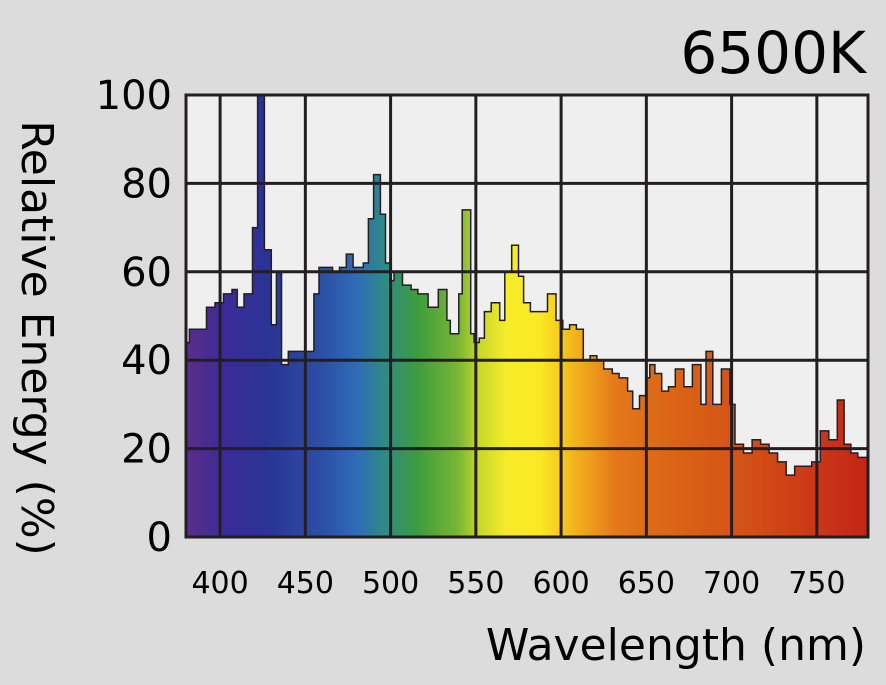 The width and height of the screenshot is (886, 685). What do you see at coordinates (731, 583) in the screenshot?
I see `x-tick-label: 700` at bounding box center [731, 583].